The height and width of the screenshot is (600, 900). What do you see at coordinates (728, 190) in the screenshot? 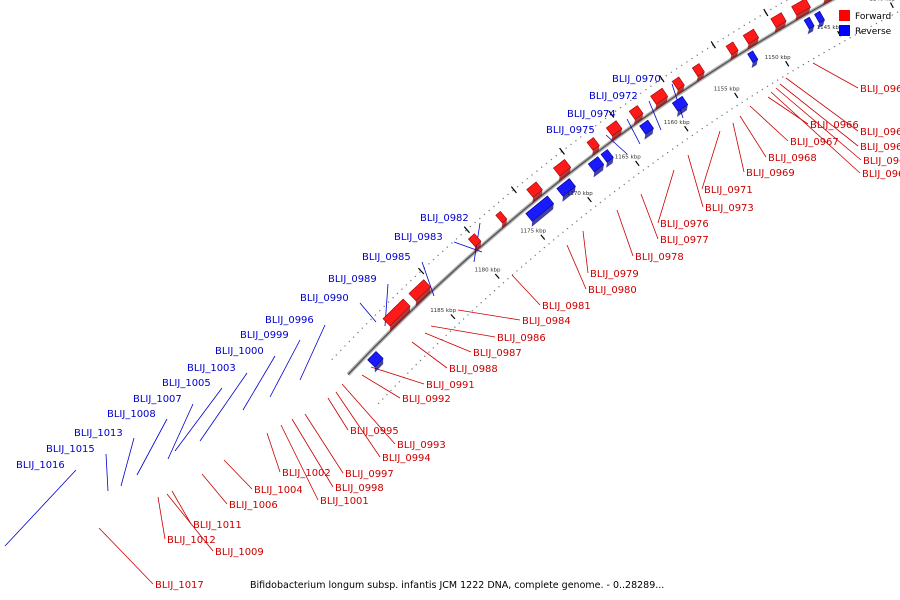
I see `forward-gene-label: BLIJ_0971` at bounding box center [728, 190].